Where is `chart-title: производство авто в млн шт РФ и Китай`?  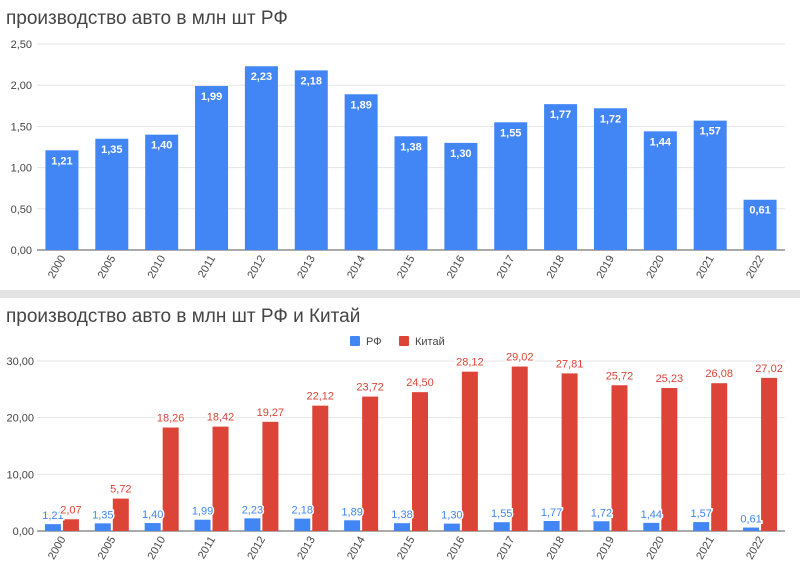 chart-title: производство авто в млн шт РФ и Китай is located at coordinates (183, 316).